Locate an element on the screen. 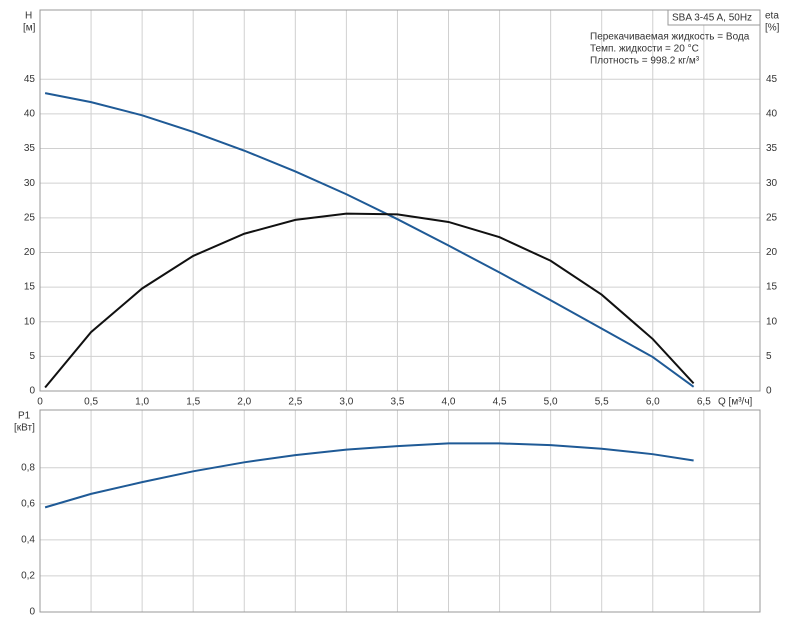  x-tick-label: 5,5 is located at coordinates (602, 402).